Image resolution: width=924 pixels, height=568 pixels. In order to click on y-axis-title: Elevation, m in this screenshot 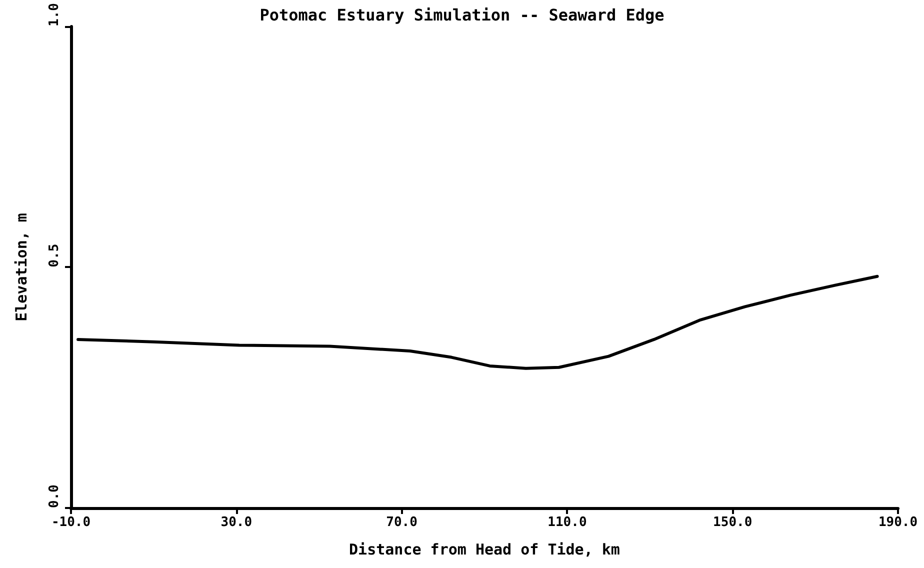, I will do `click(21, 267)`.